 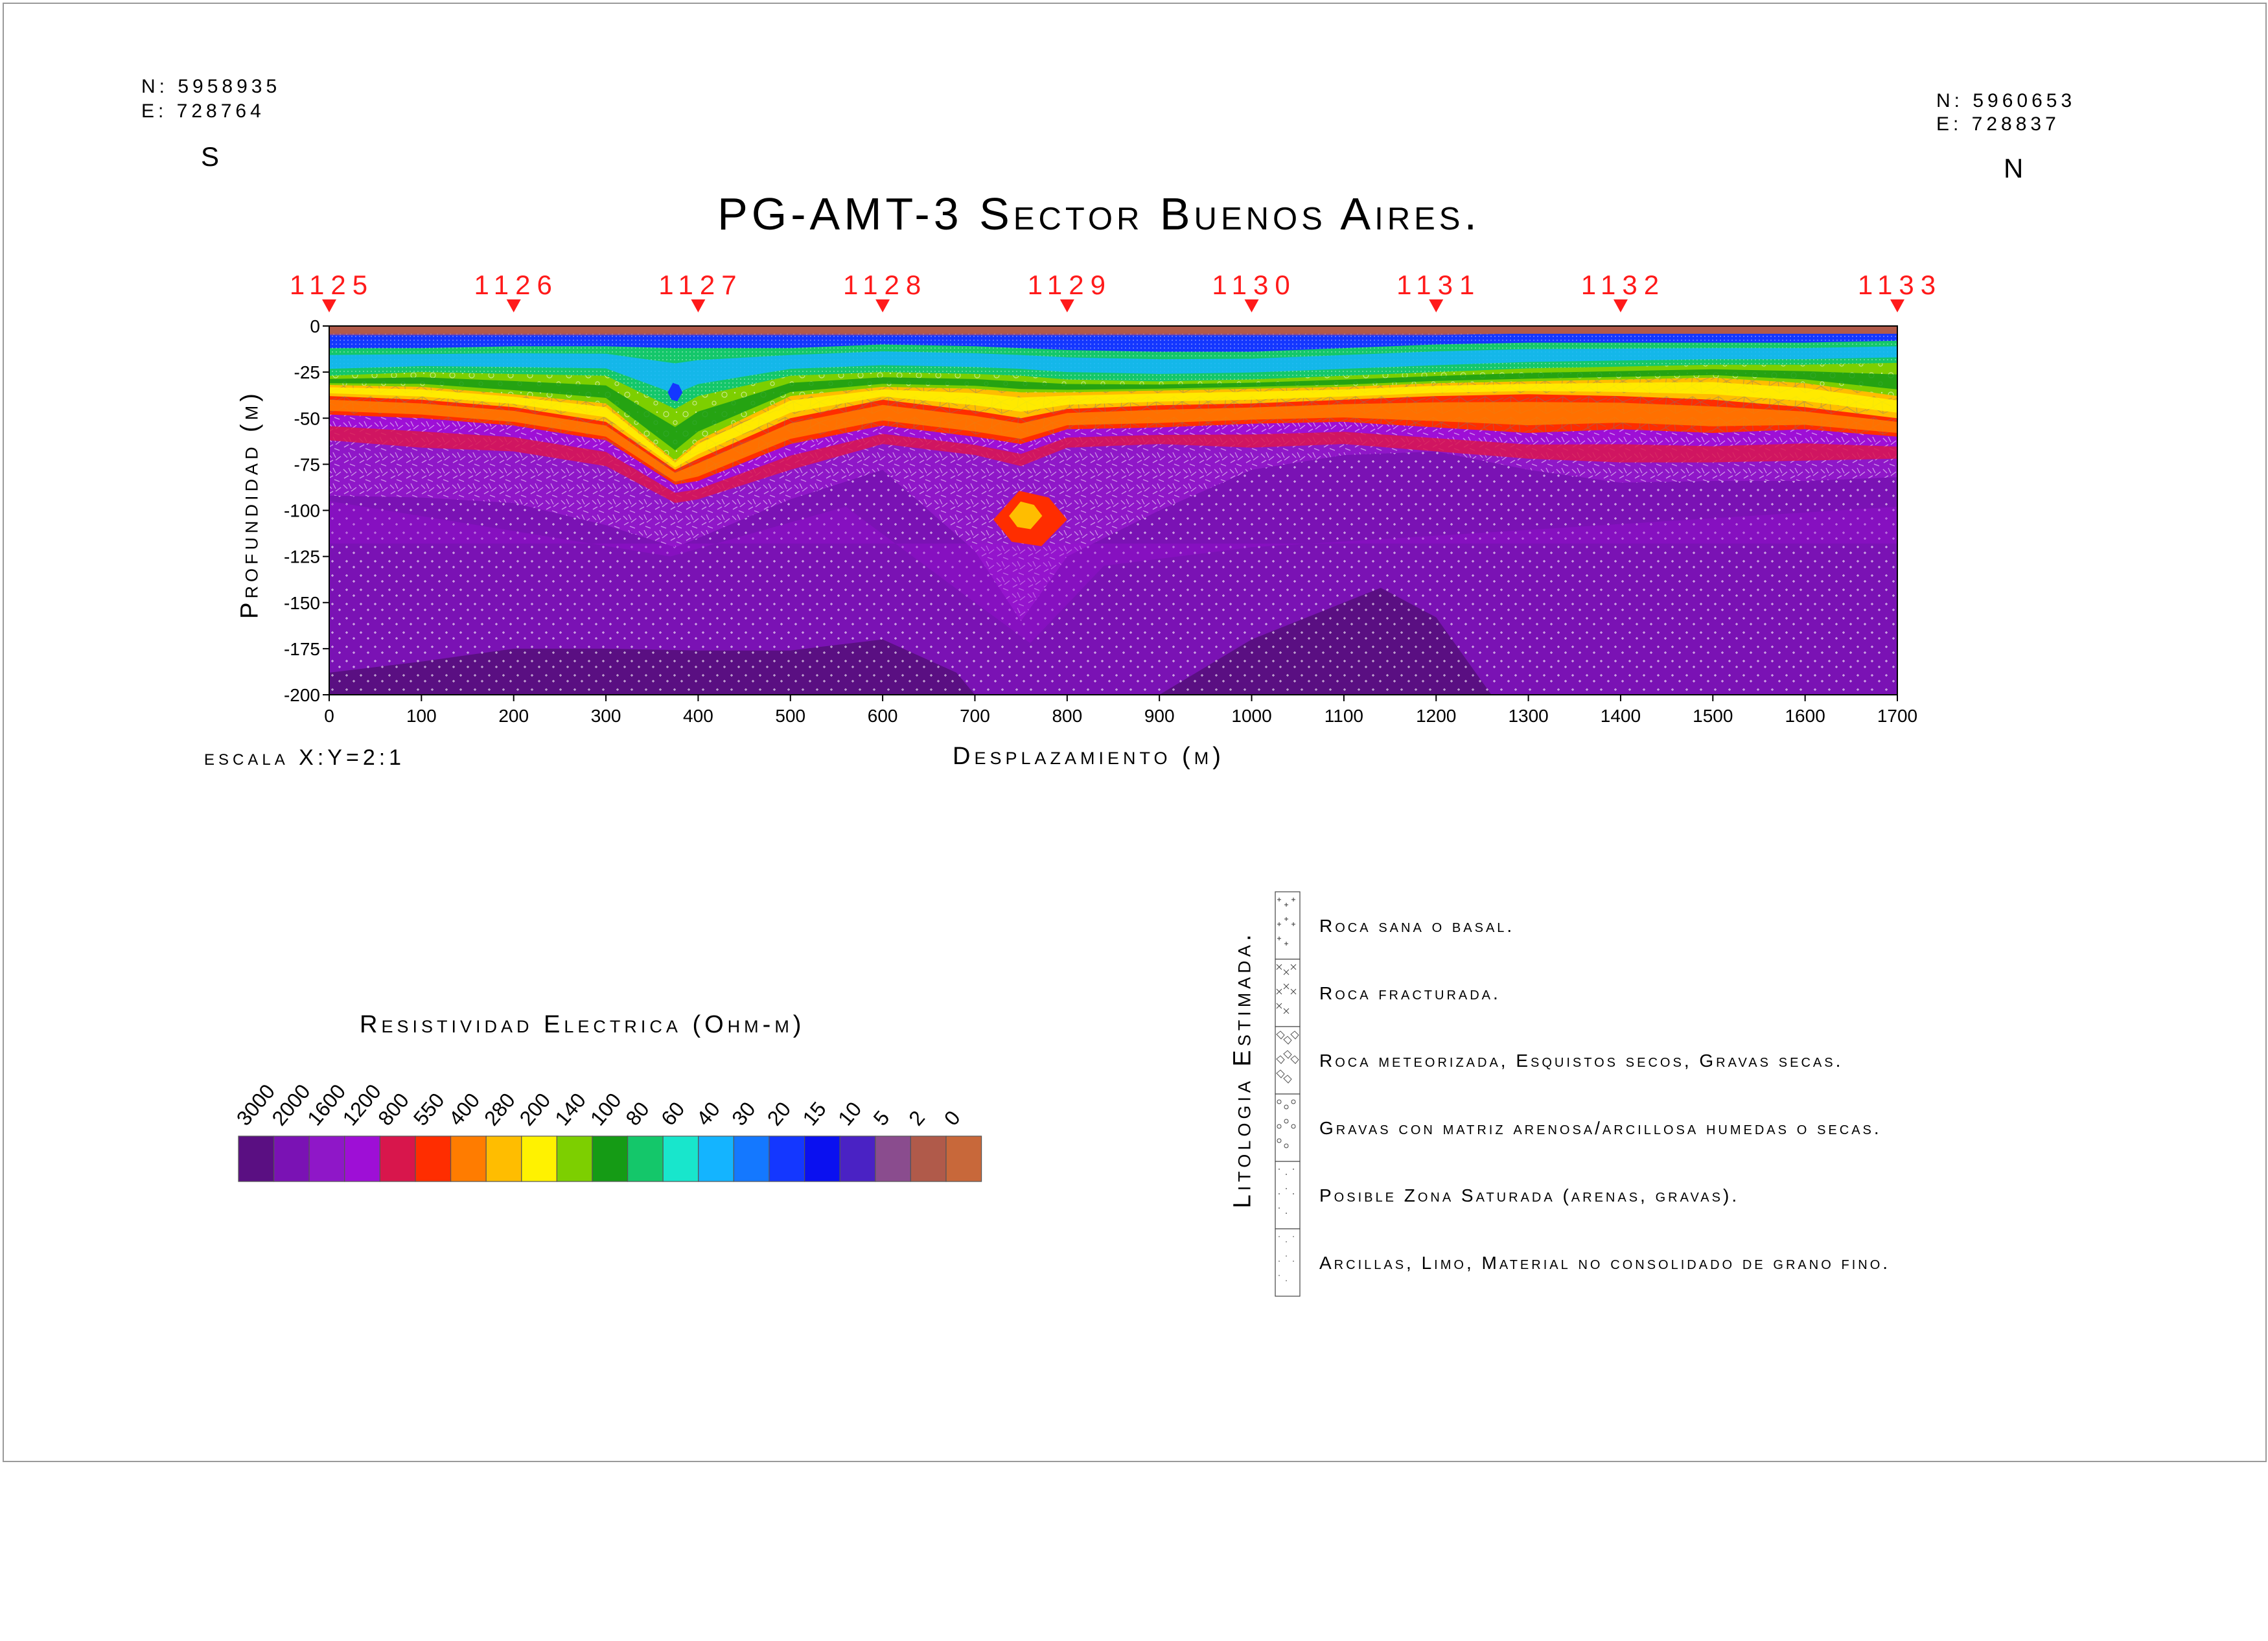 What do you see at coordinates (315, 326) in the screenshot?
I see `y-tick-label: 0` at bounding box center [315, 326].